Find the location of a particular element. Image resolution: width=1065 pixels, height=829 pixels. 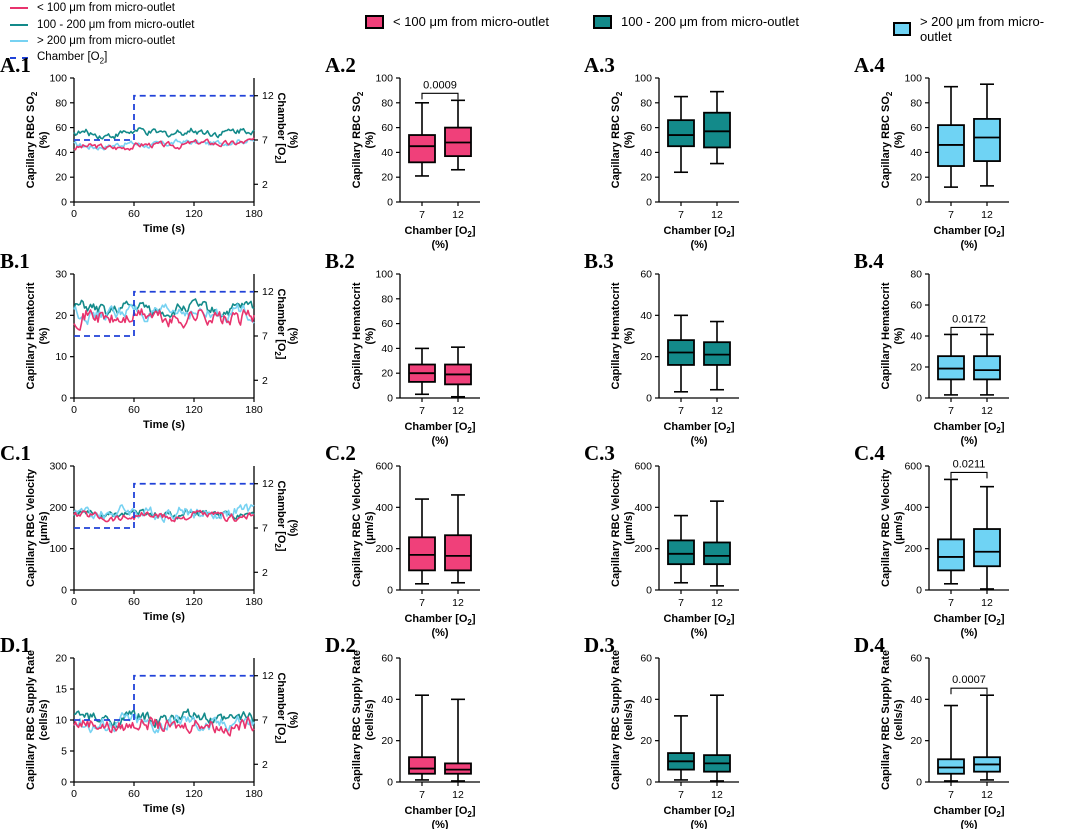

legend-swatch-far is located at coordinates (902, 29).